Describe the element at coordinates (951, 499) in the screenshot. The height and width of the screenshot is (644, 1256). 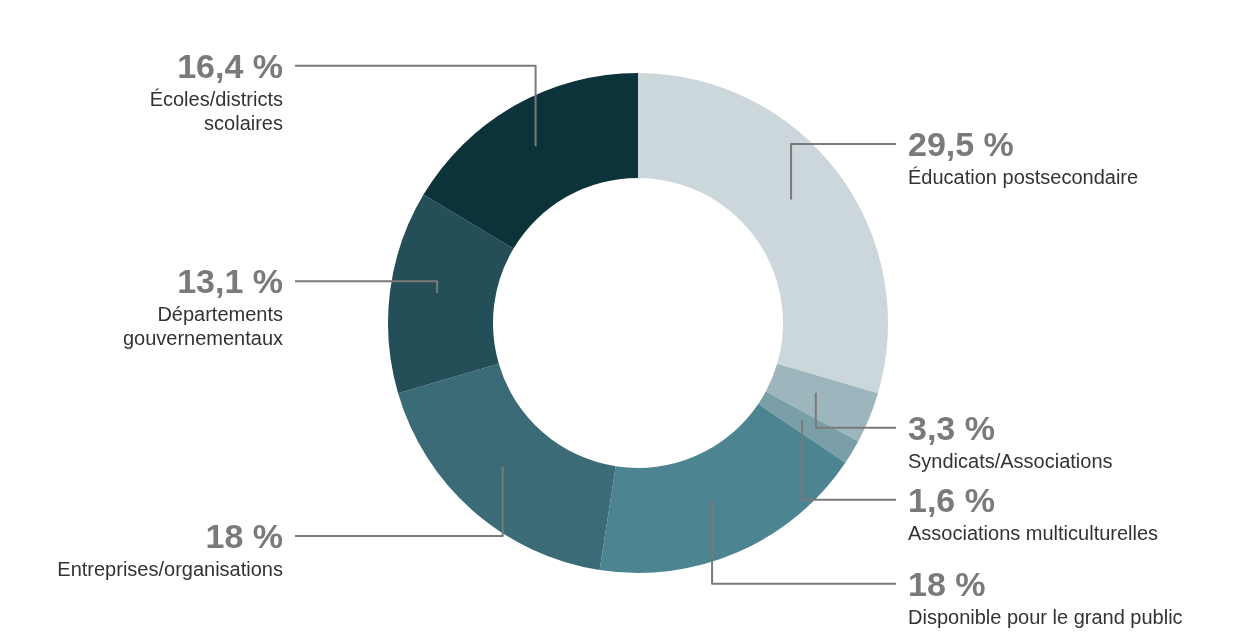
I see `data-label: 1,6 %` at that location.